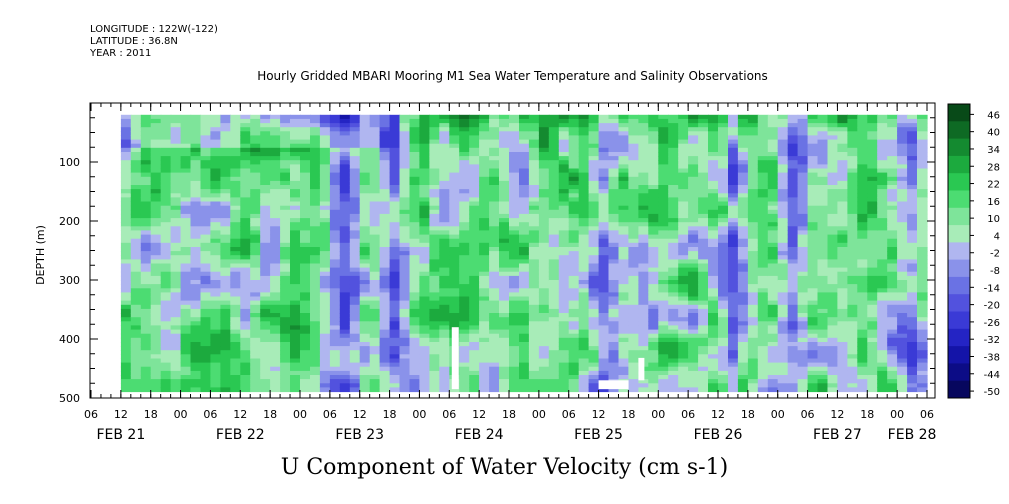 This screenshot has height=504, width=1009. What do you see at coordinates (134, 41) in the screenshot?
I see `latitude-text: LATITUDE : 36.8N` at bounding box center [134, 41].